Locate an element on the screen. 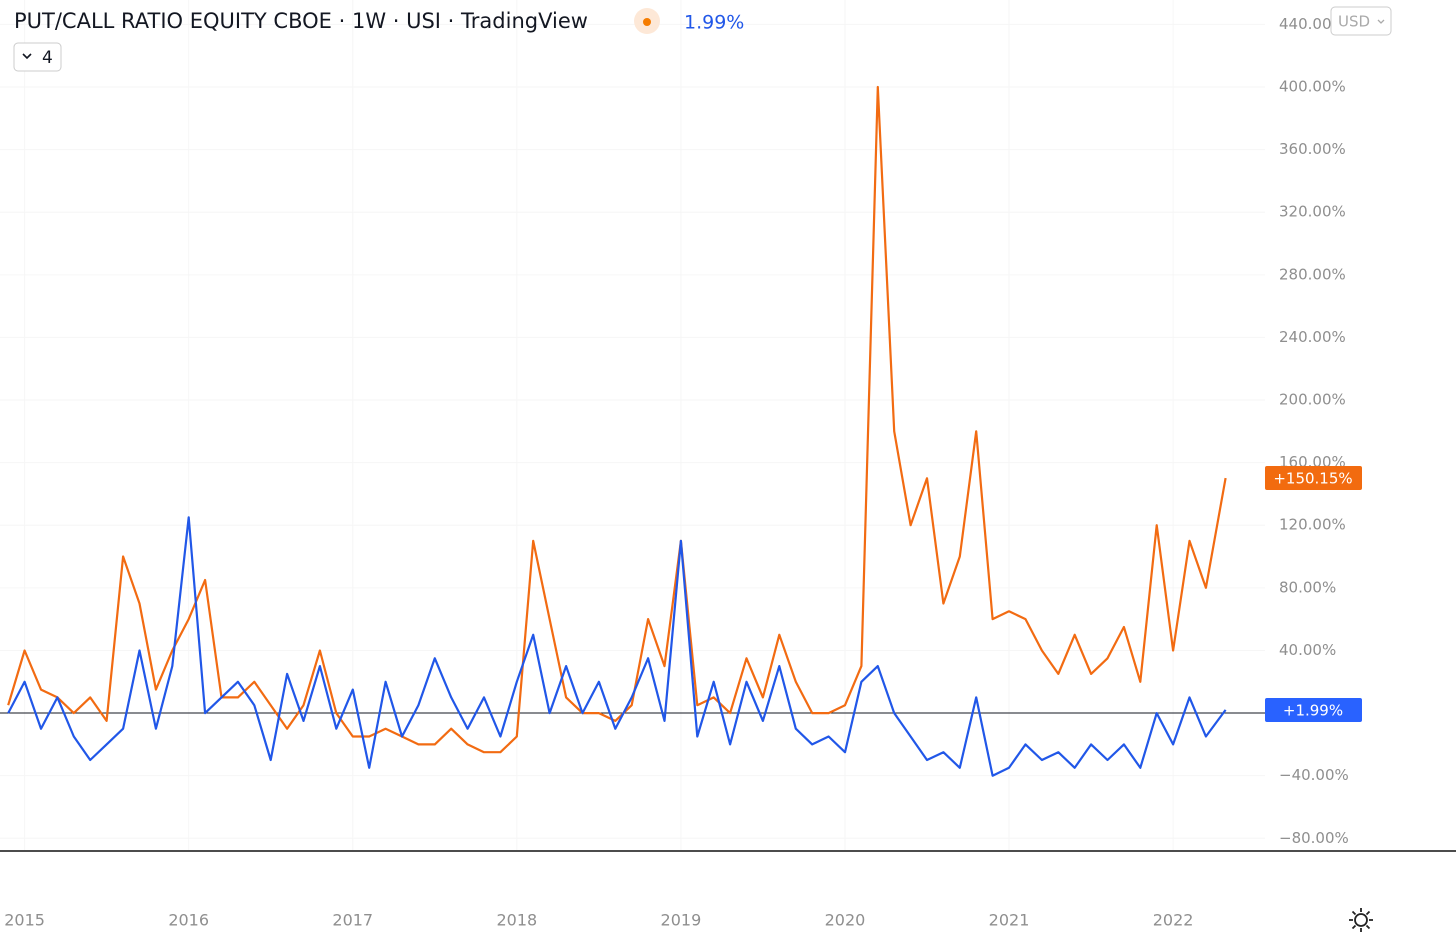  x-tick-label: 2020 is located at coordinates (845, 920).